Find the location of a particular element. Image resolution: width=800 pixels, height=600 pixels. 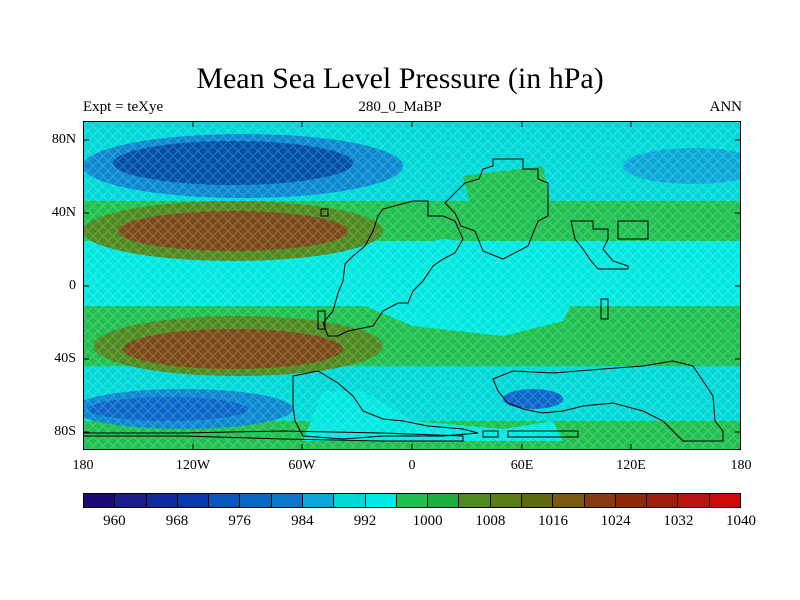

y-tick-40n: 40N is located at coordinates (63, 212).